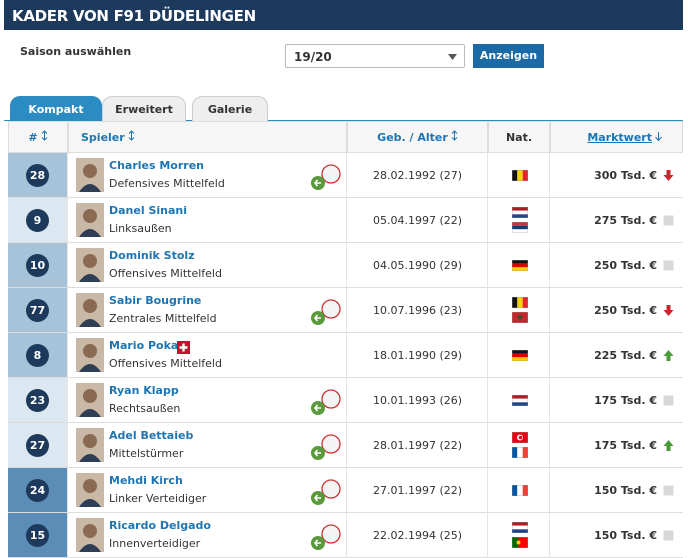  I want to click on dropdown-arrow, so click(452, 57).